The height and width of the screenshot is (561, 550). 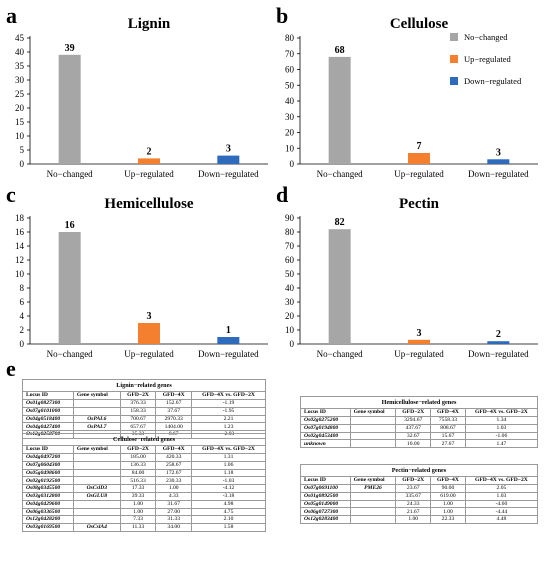 What do you see at coordinates (290, 288) in the screenshot?
I see `pectin-ytick-label: 40` at bounding box center [290, 288].